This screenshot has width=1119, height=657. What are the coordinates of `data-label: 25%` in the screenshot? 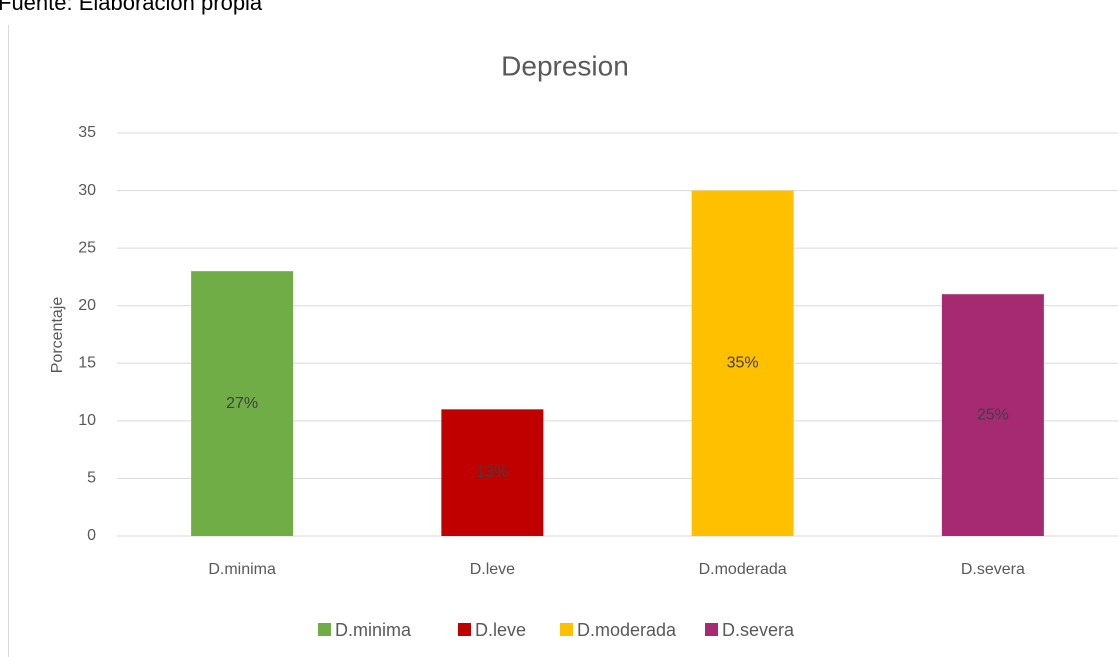 It's located at (993, 414).